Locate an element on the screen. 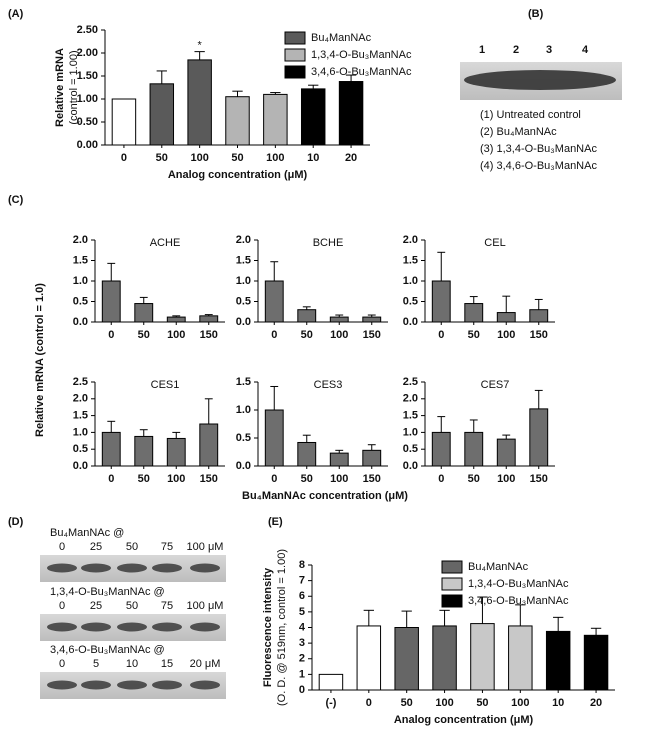 The height and width of the screenshot is (750, 650). lane-label: 75 is located at coordinates (167, 547).